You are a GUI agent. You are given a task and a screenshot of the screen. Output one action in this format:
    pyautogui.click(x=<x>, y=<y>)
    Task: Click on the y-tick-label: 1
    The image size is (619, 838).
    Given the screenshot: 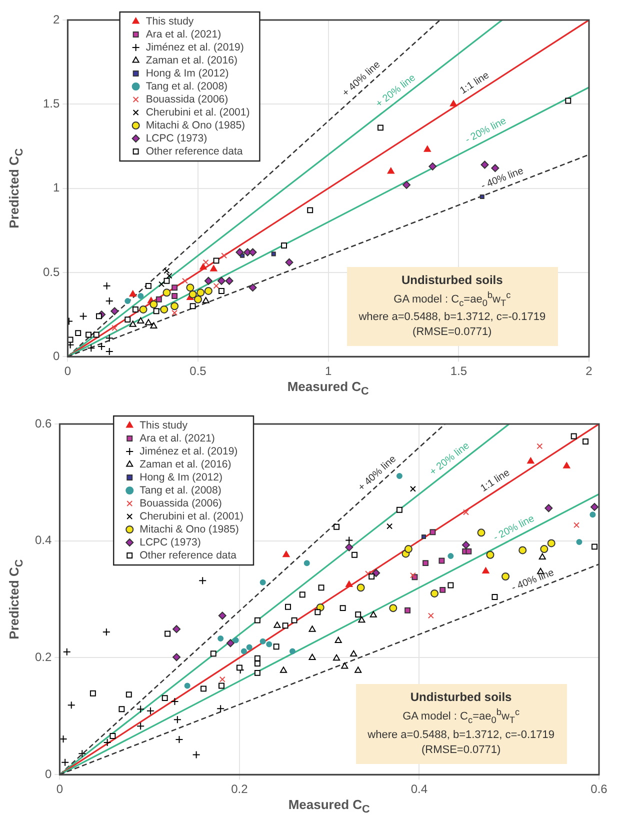 What is the action you would take?
    pyautogui.click(x=56, y=187)
    